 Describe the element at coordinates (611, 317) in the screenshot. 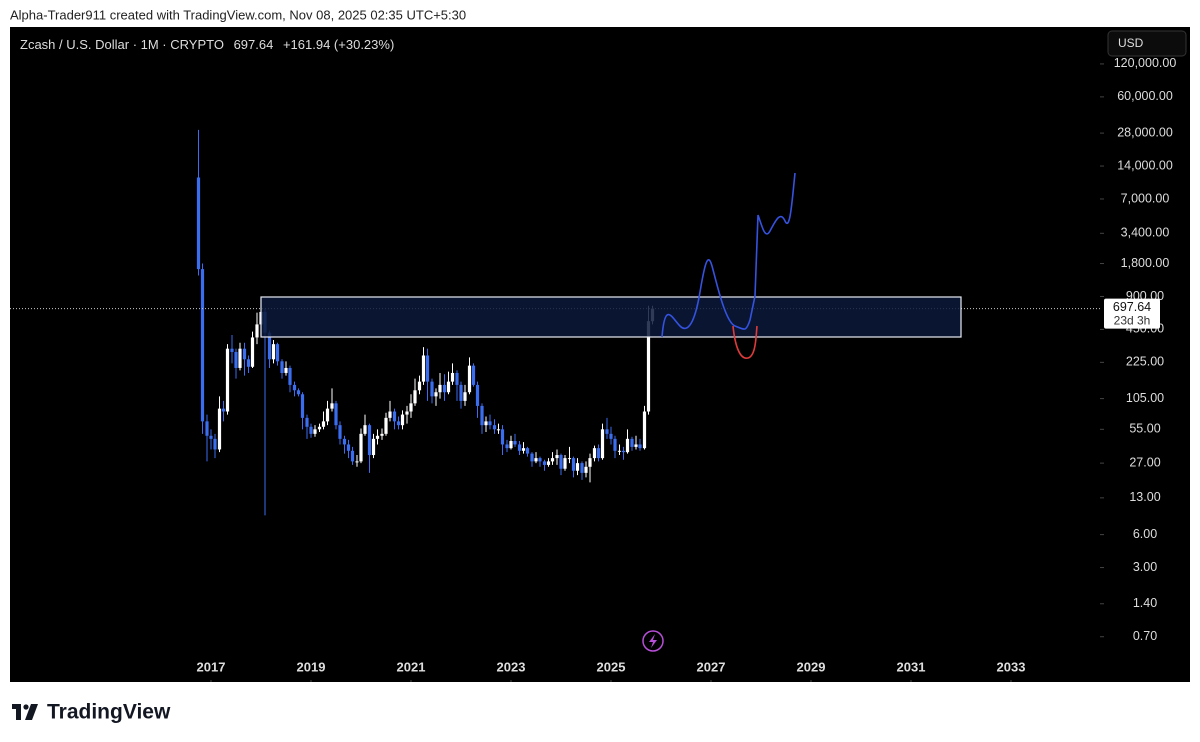

I see `zone-box` at that location.